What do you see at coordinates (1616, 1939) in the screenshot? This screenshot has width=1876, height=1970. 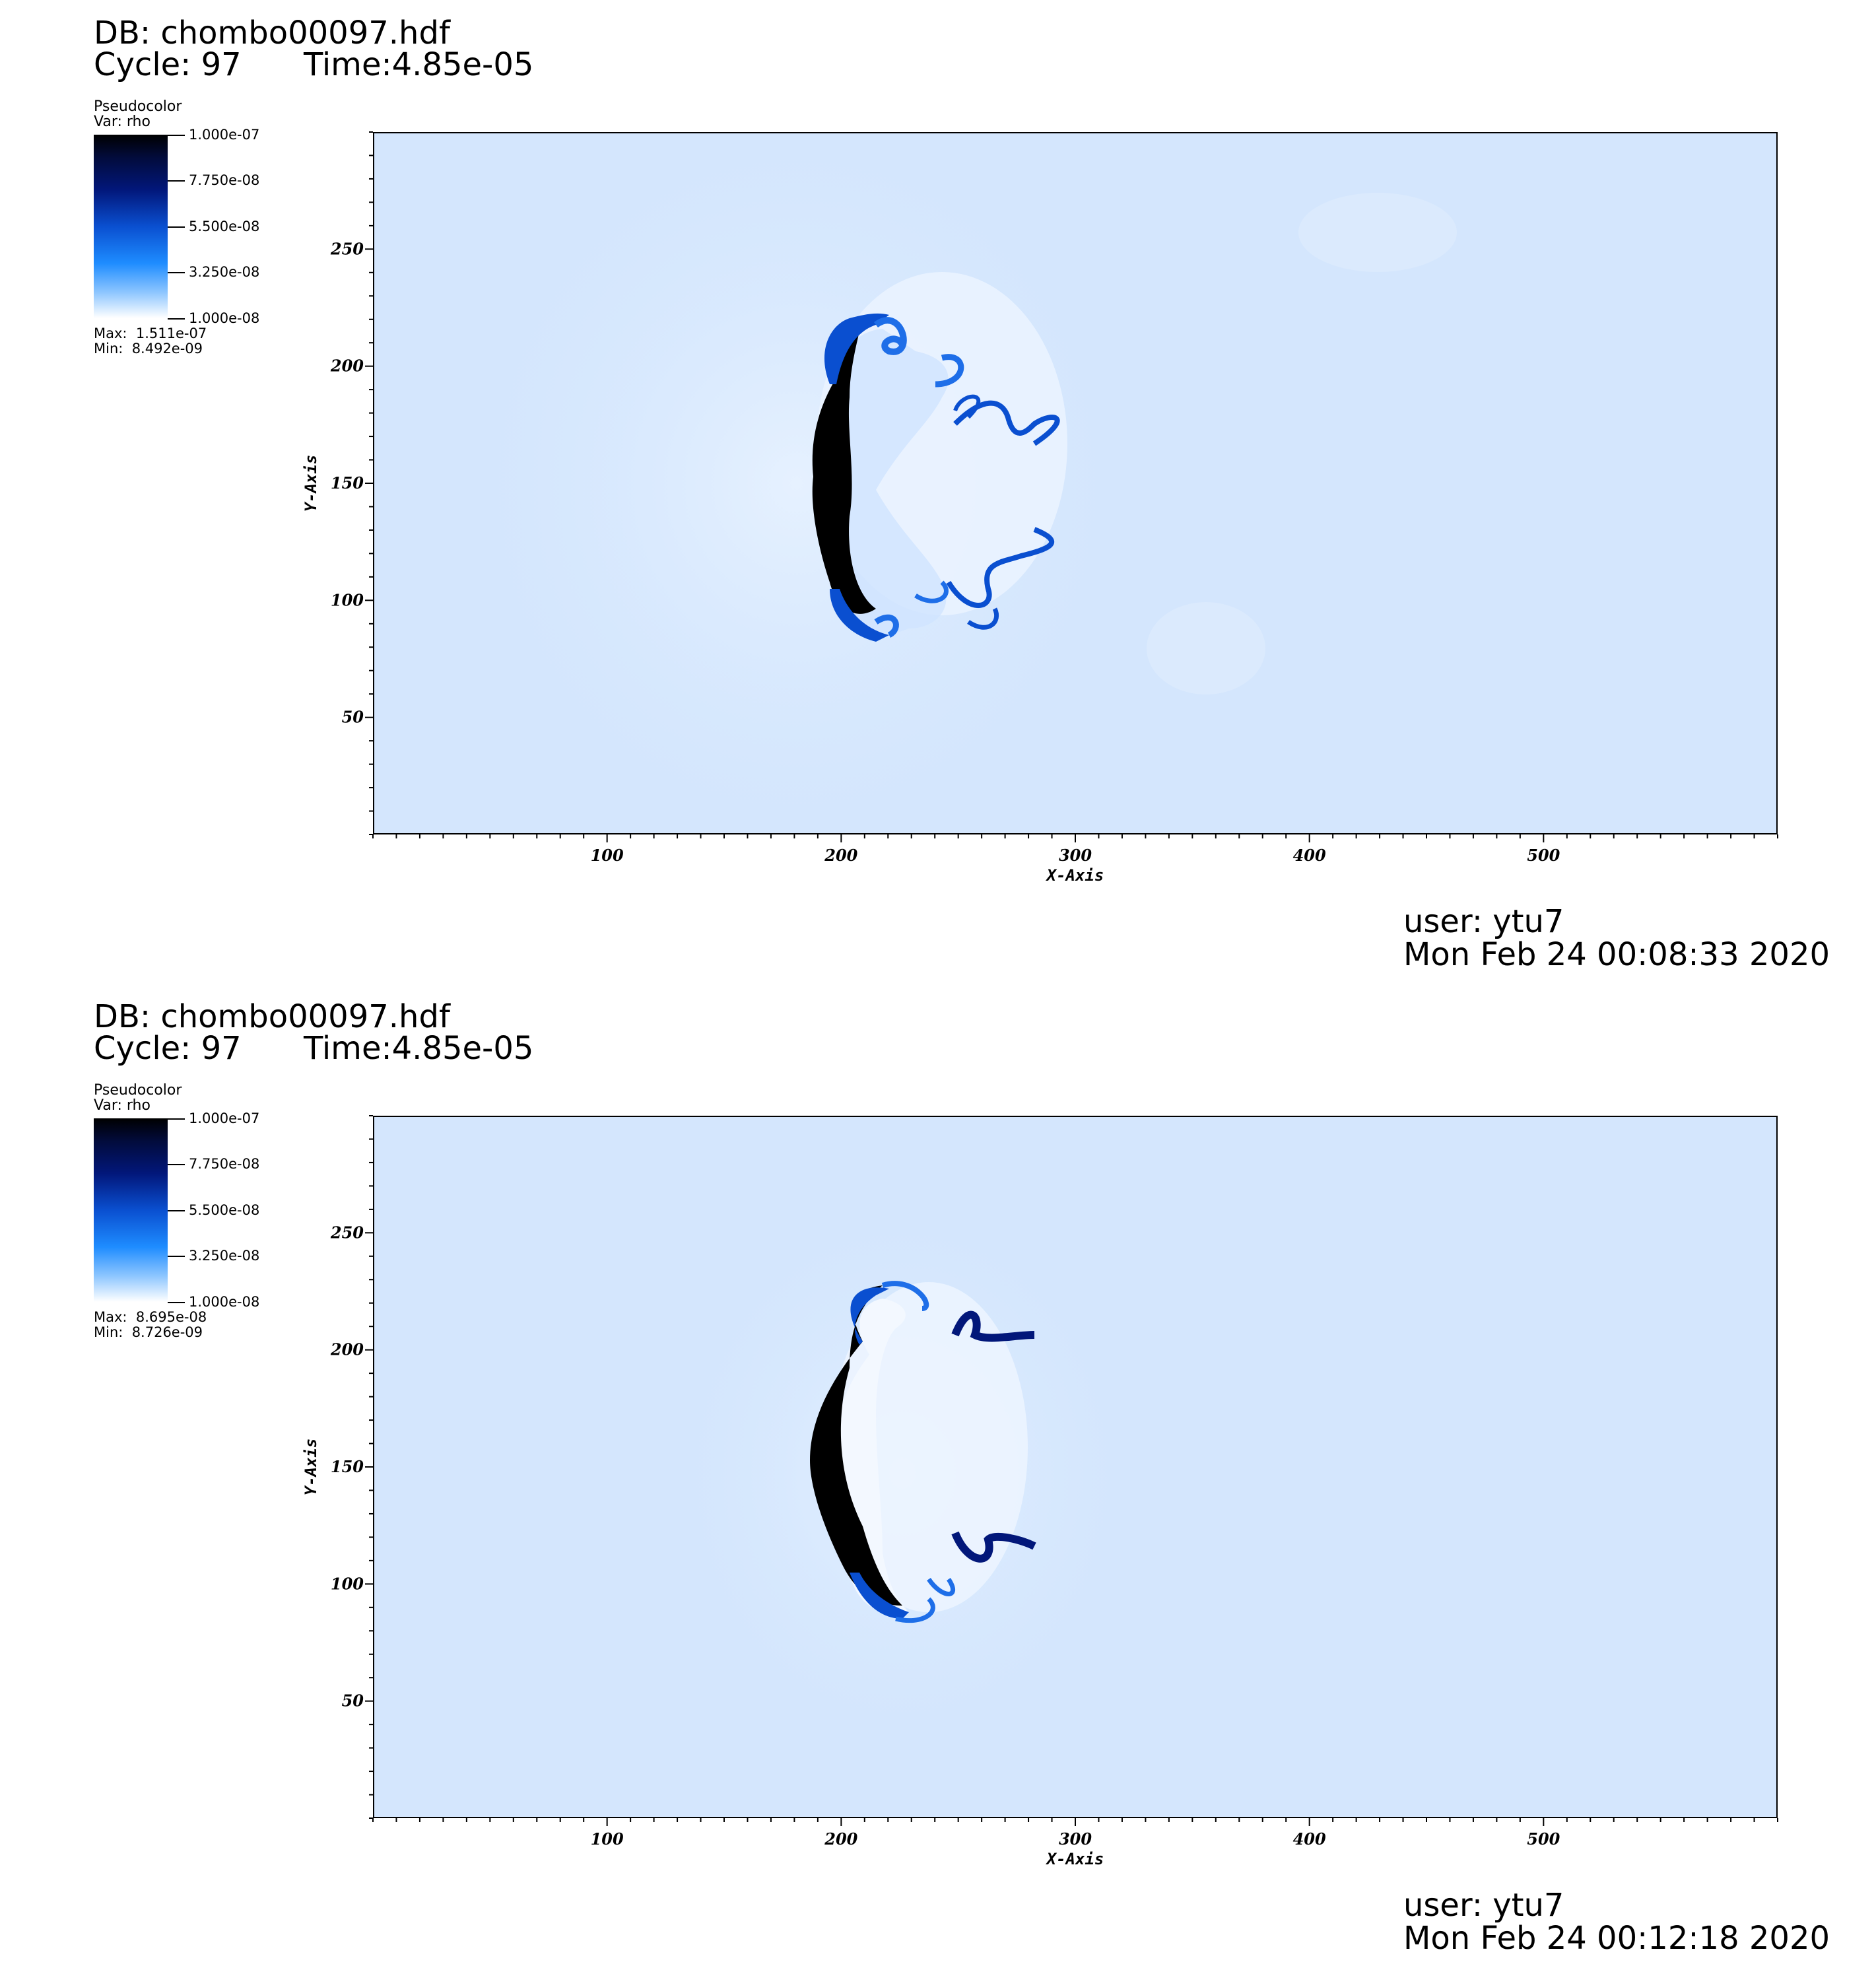 I see `date-label: Mon Feb 24 00:12:18 2020` at bounding box center [1616, 1939].